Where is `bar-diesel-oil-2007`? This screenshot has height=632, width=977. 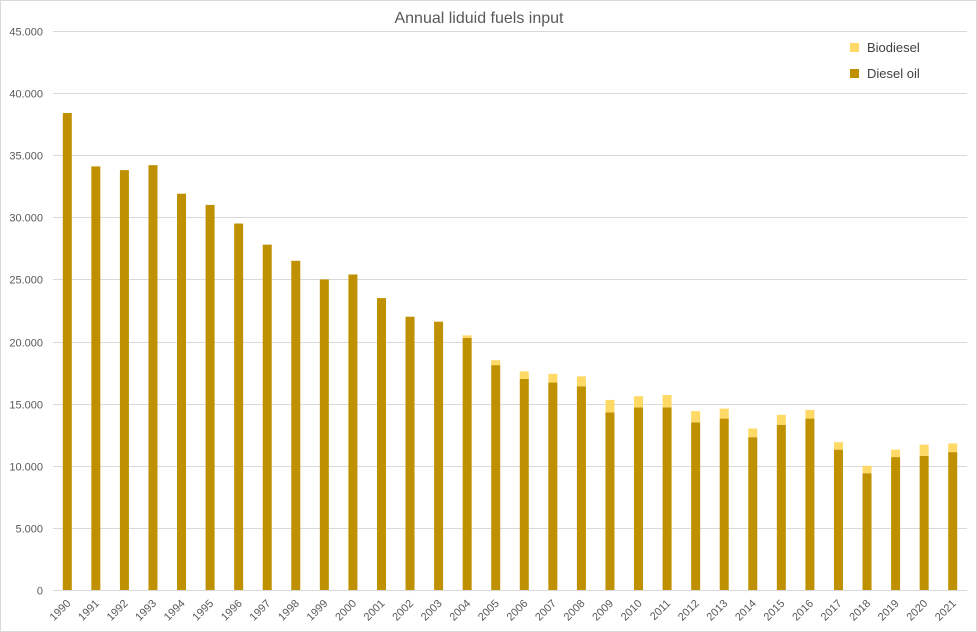
bar-diesel-oil-2007 is located at coordinates (553, 486).